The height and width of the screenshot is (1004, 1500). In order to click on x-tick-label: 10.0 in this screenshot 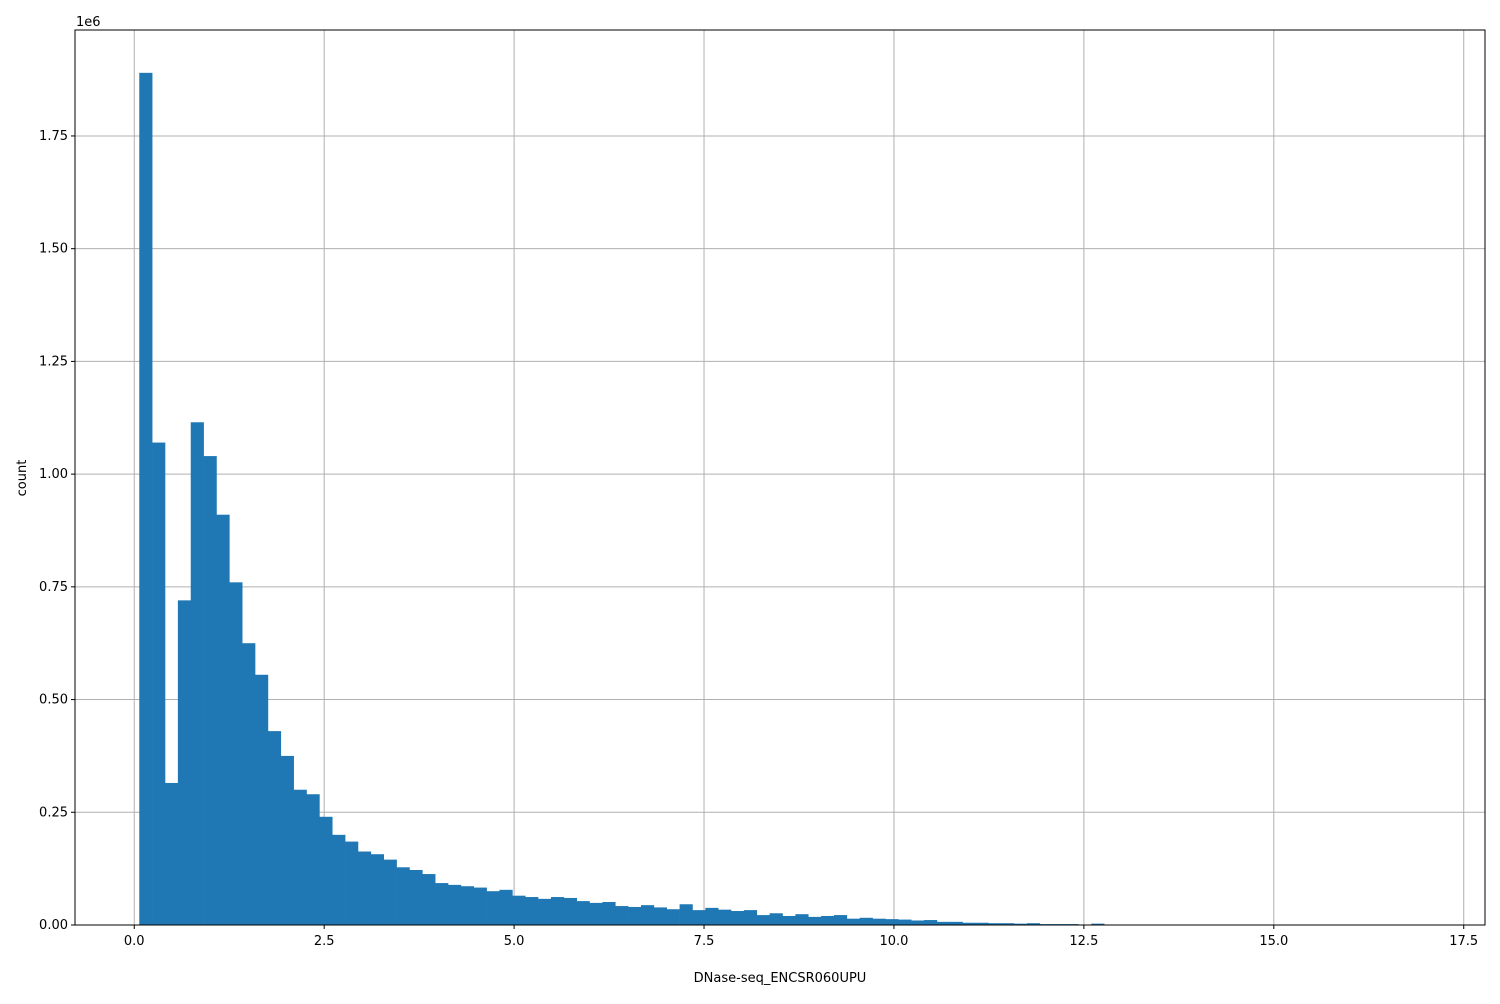, I will do `click(893, 941)`.